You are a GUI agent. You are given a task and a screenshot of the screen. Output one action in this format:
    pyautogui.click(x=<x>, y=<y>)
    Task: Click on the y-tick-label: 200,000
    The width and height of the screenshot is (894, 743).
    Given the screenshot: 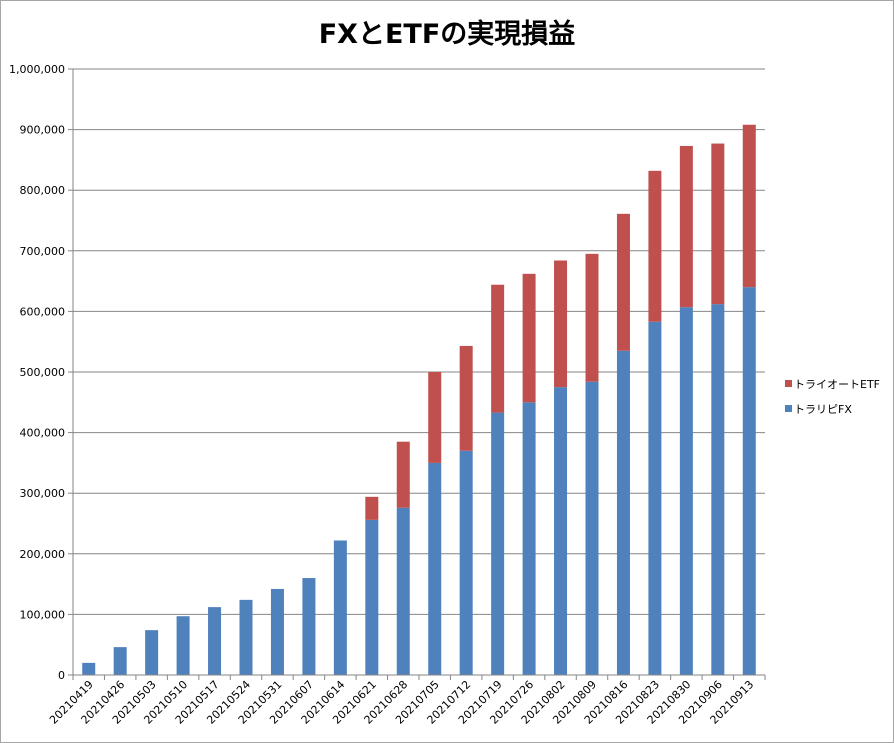 What is the action you would take?
    pyautogui.click(x=43, y=554)
    